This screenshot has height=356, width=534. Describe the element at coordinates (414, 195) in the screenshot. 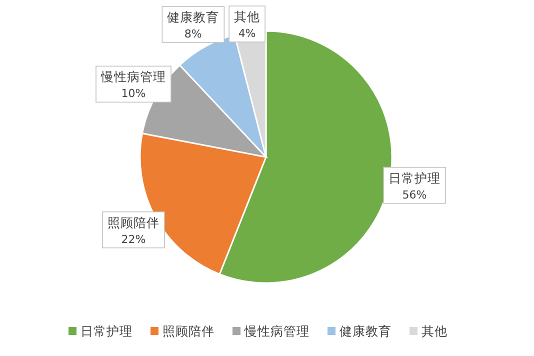

I see `data-label: 56%` at that location.